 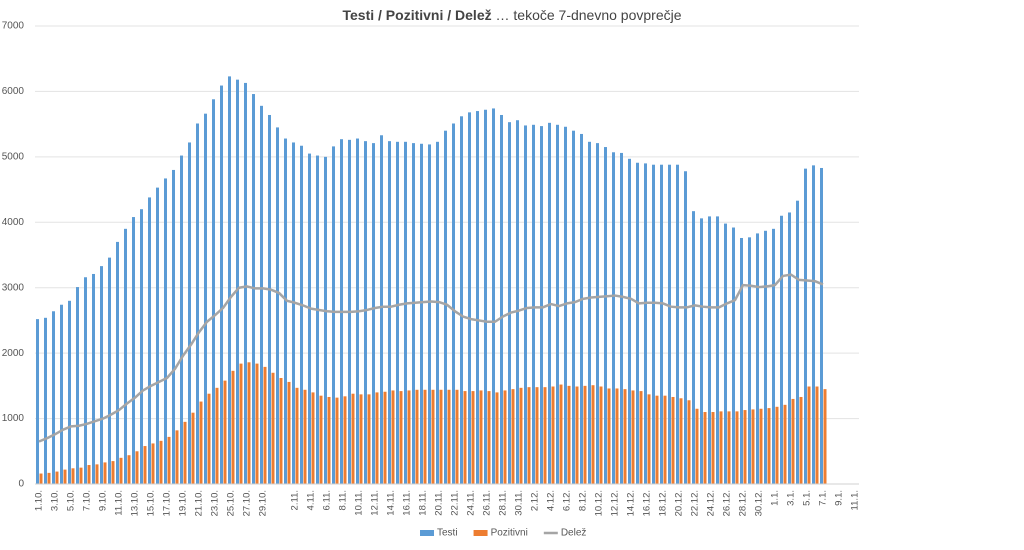 I want to click on x-tick-label: 22.11., so click(x=455, y=503).